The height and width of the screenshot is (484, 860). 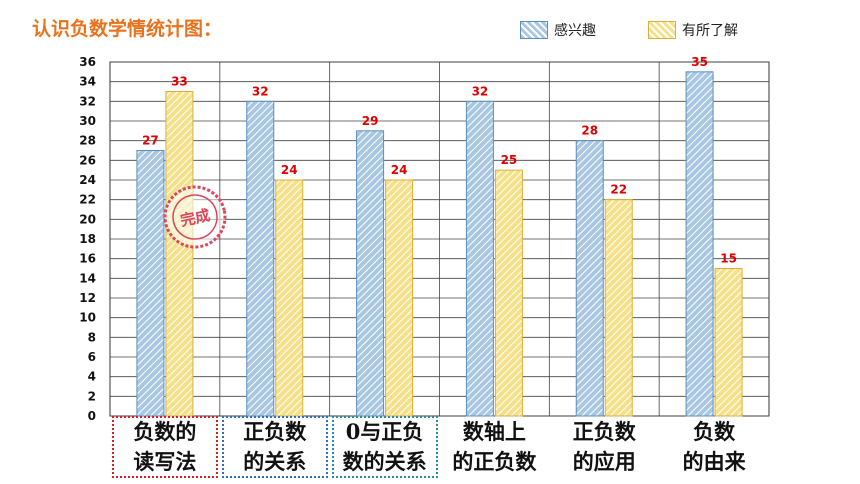 I want to click on category-label: 负数 的由来, so click(x=714, y=447).